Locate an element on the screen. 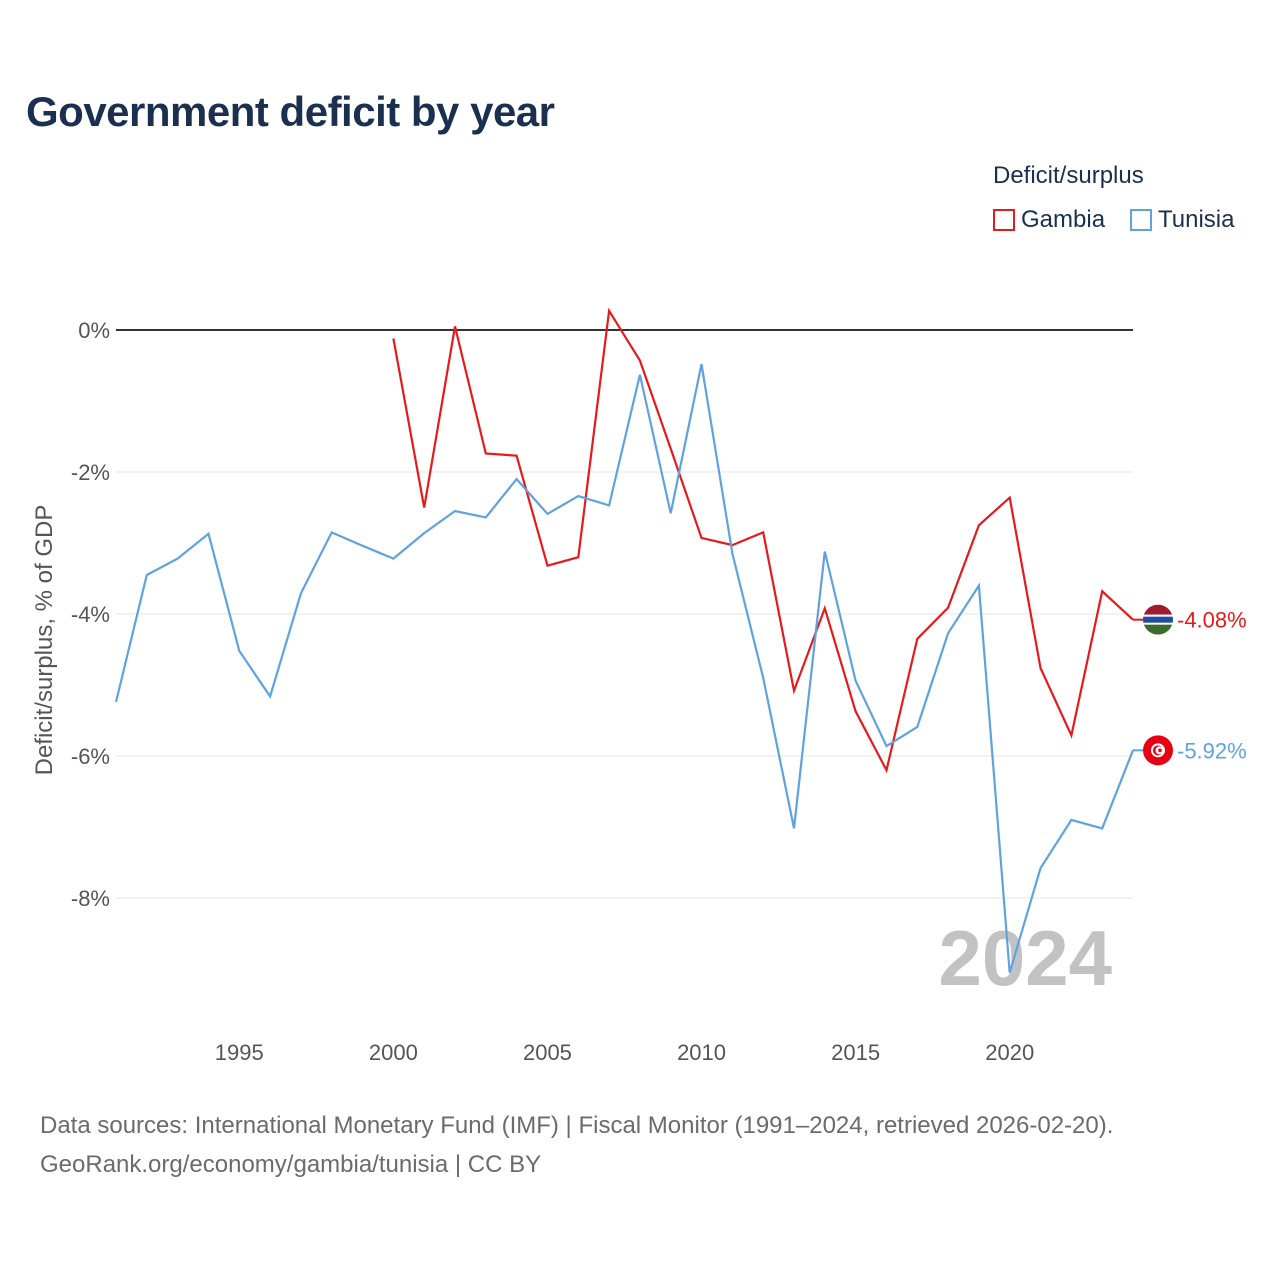 The image size is (1280, 1280). flag-stripe-red is located at coordinates (1158, 609).